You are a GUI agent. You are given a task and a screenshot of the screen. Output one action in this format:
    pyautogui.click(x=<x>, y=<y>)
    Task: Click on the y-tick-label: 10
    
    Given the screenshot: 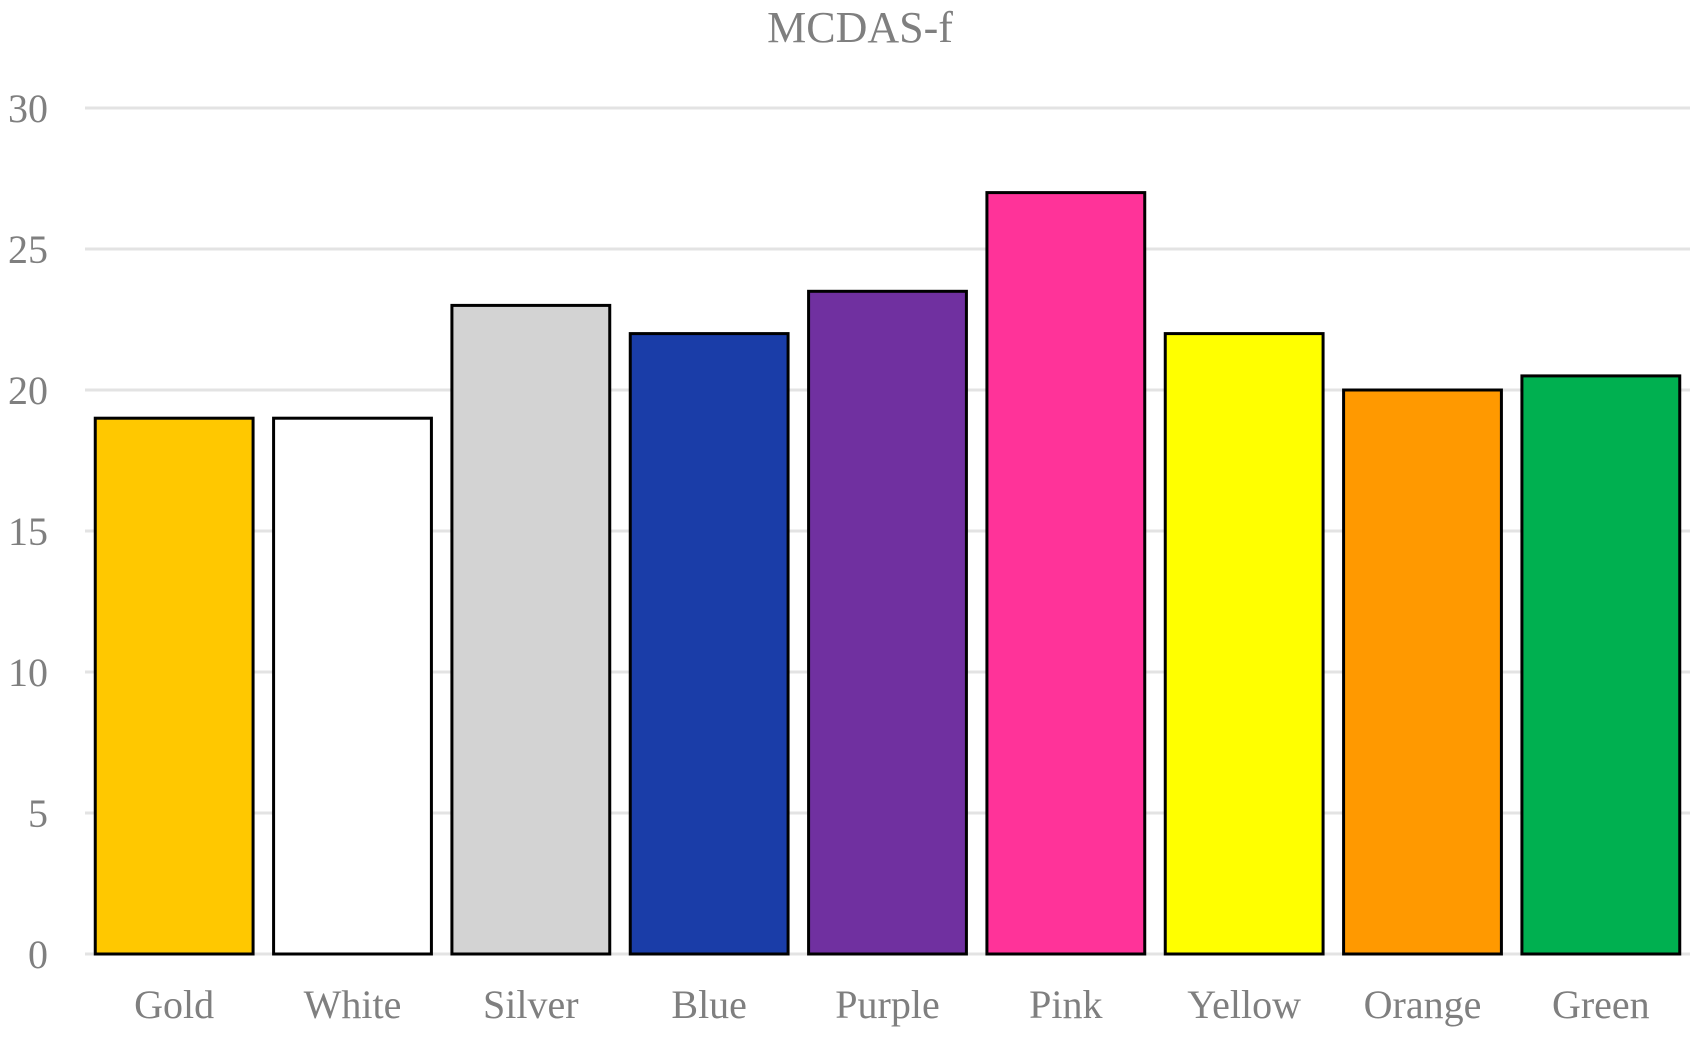 What is the action you would take?
    pyautogui.click(x=28, y=672)
    